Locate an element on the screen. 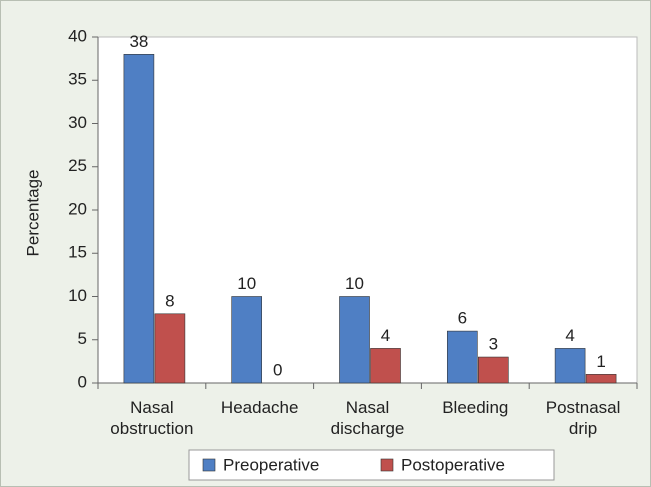 This screenshot has height=487, width=651. data-label: 38 is located at coordinates (138, 41).